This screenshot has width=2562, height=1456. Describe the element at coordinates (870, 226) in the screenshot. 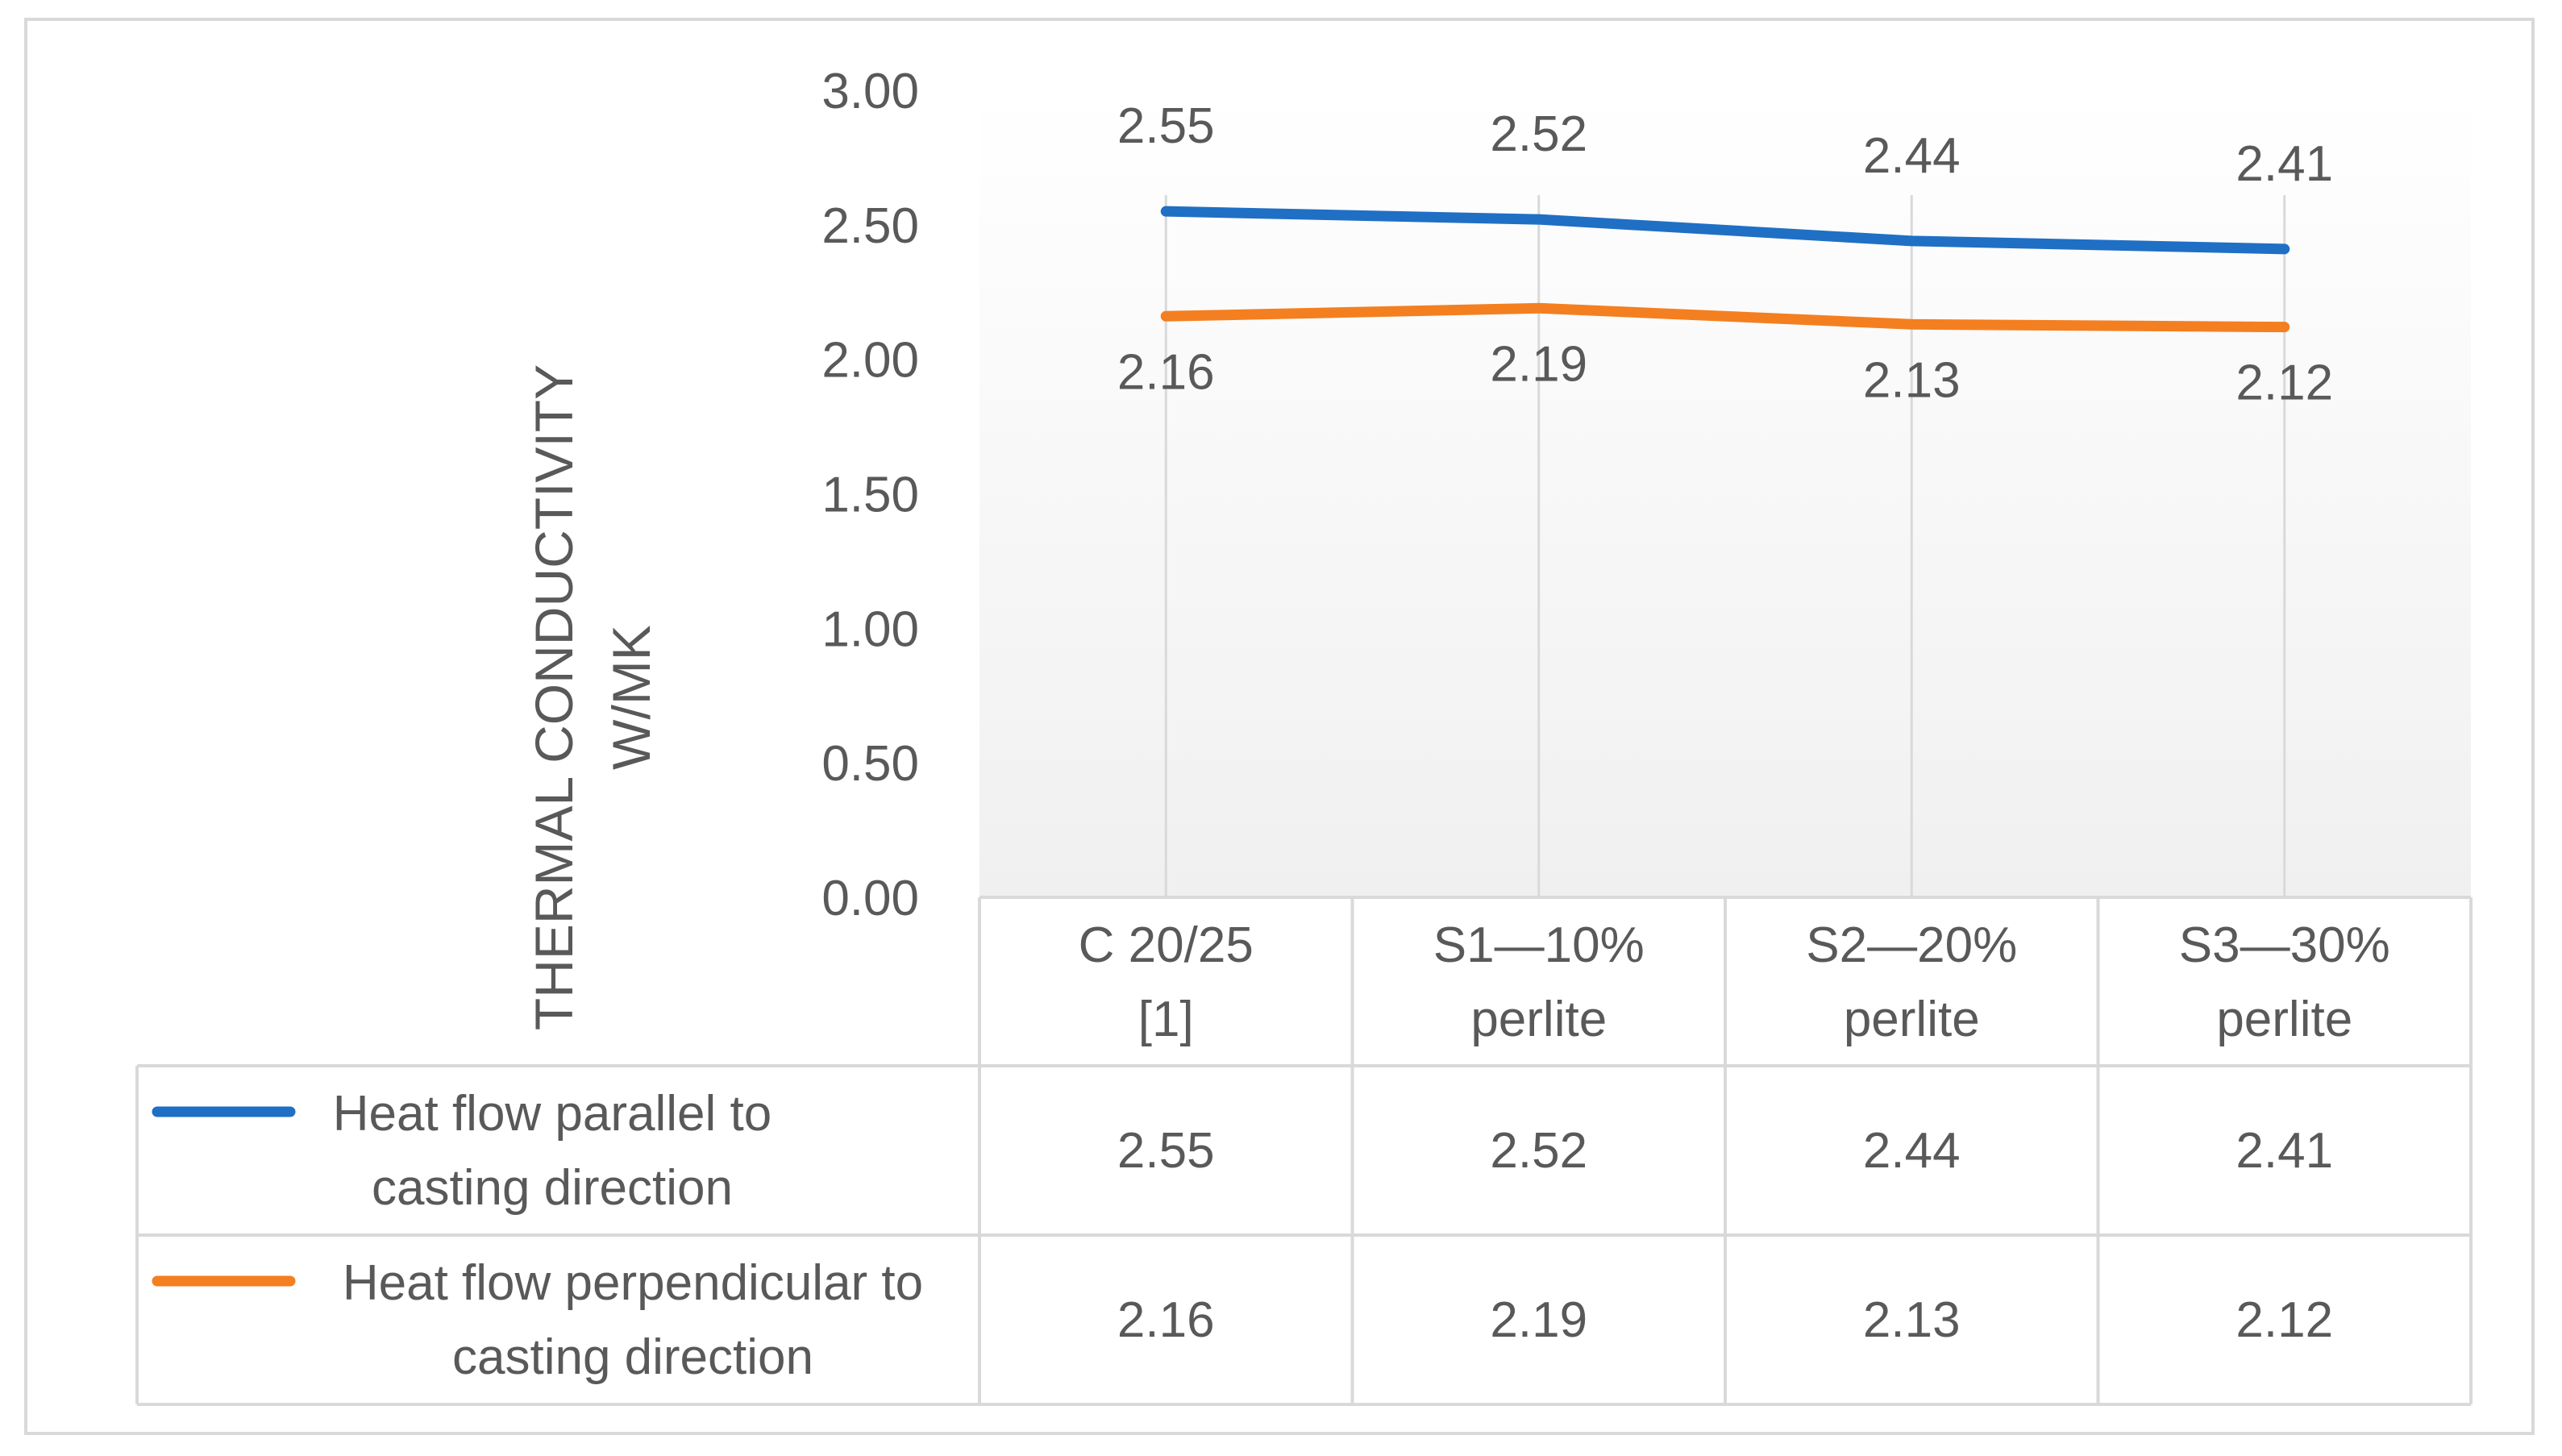

I see `y-tick-label: 2.50` at that location.